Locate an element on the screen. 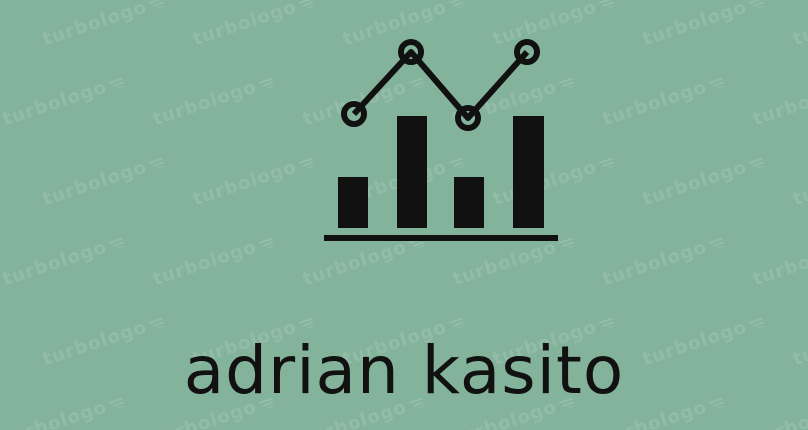  chart-trend-points is located at coordinates (440, 85).